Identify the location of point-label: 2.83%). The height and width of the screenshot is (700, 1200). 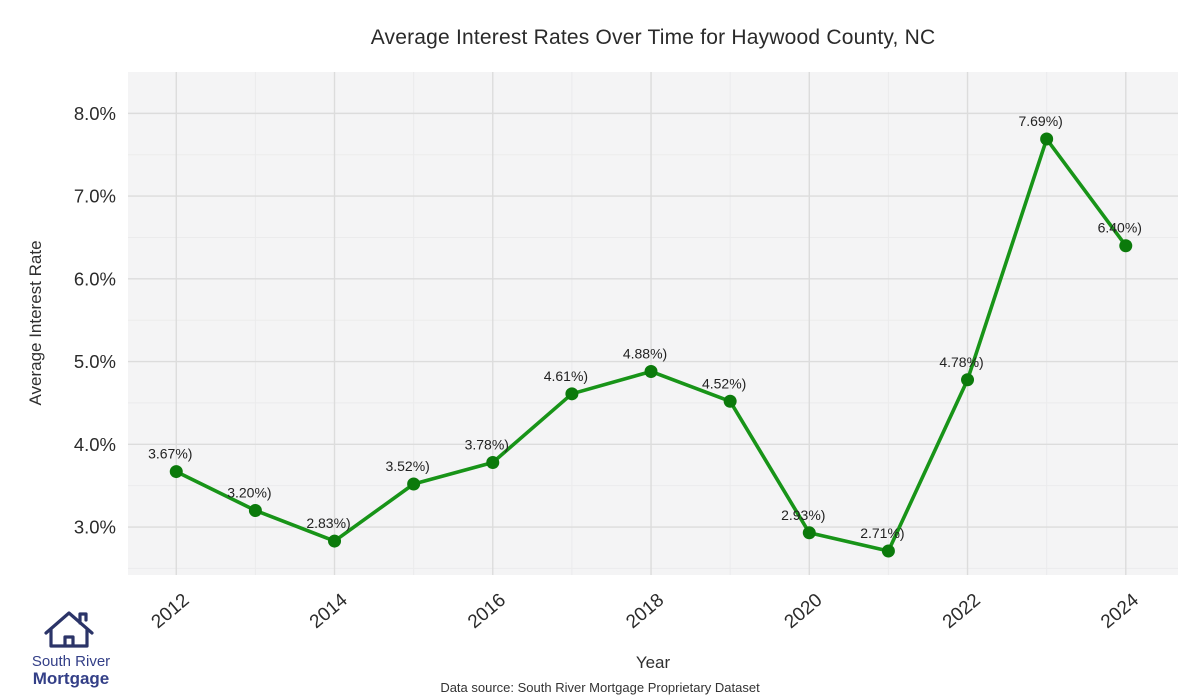
(328, 523).